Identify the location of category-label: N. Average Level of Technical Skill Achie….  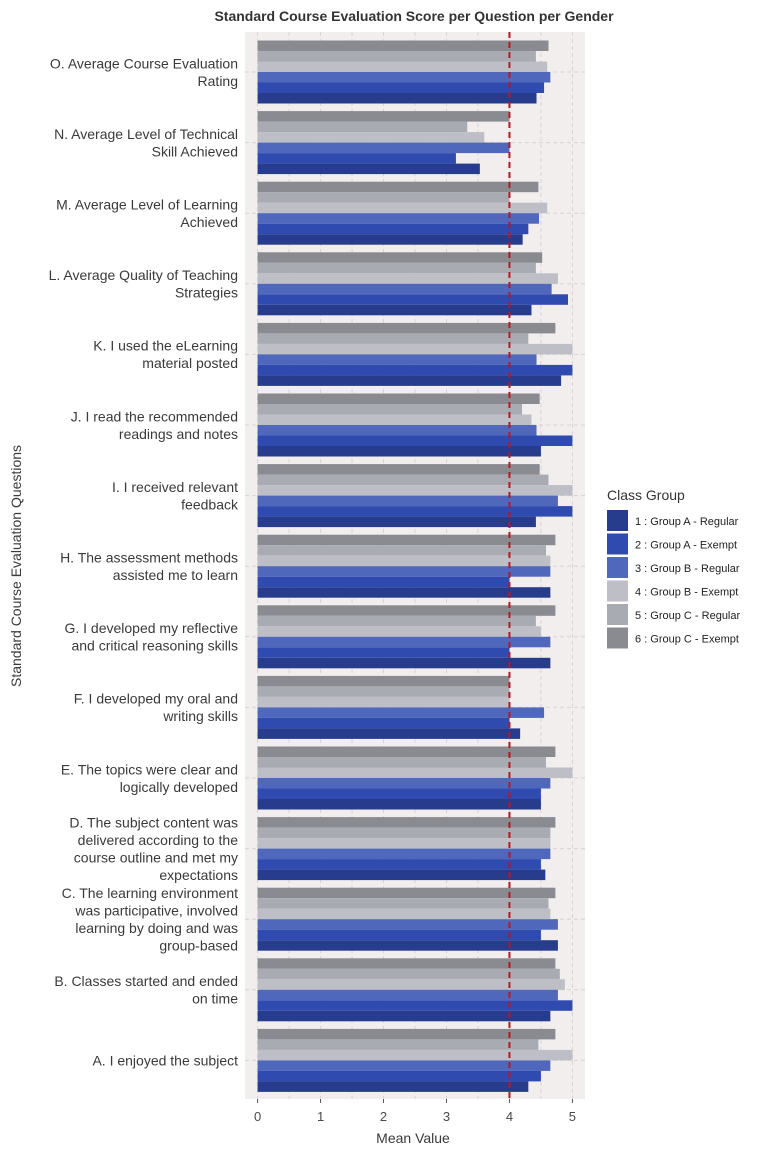
(146, 143).